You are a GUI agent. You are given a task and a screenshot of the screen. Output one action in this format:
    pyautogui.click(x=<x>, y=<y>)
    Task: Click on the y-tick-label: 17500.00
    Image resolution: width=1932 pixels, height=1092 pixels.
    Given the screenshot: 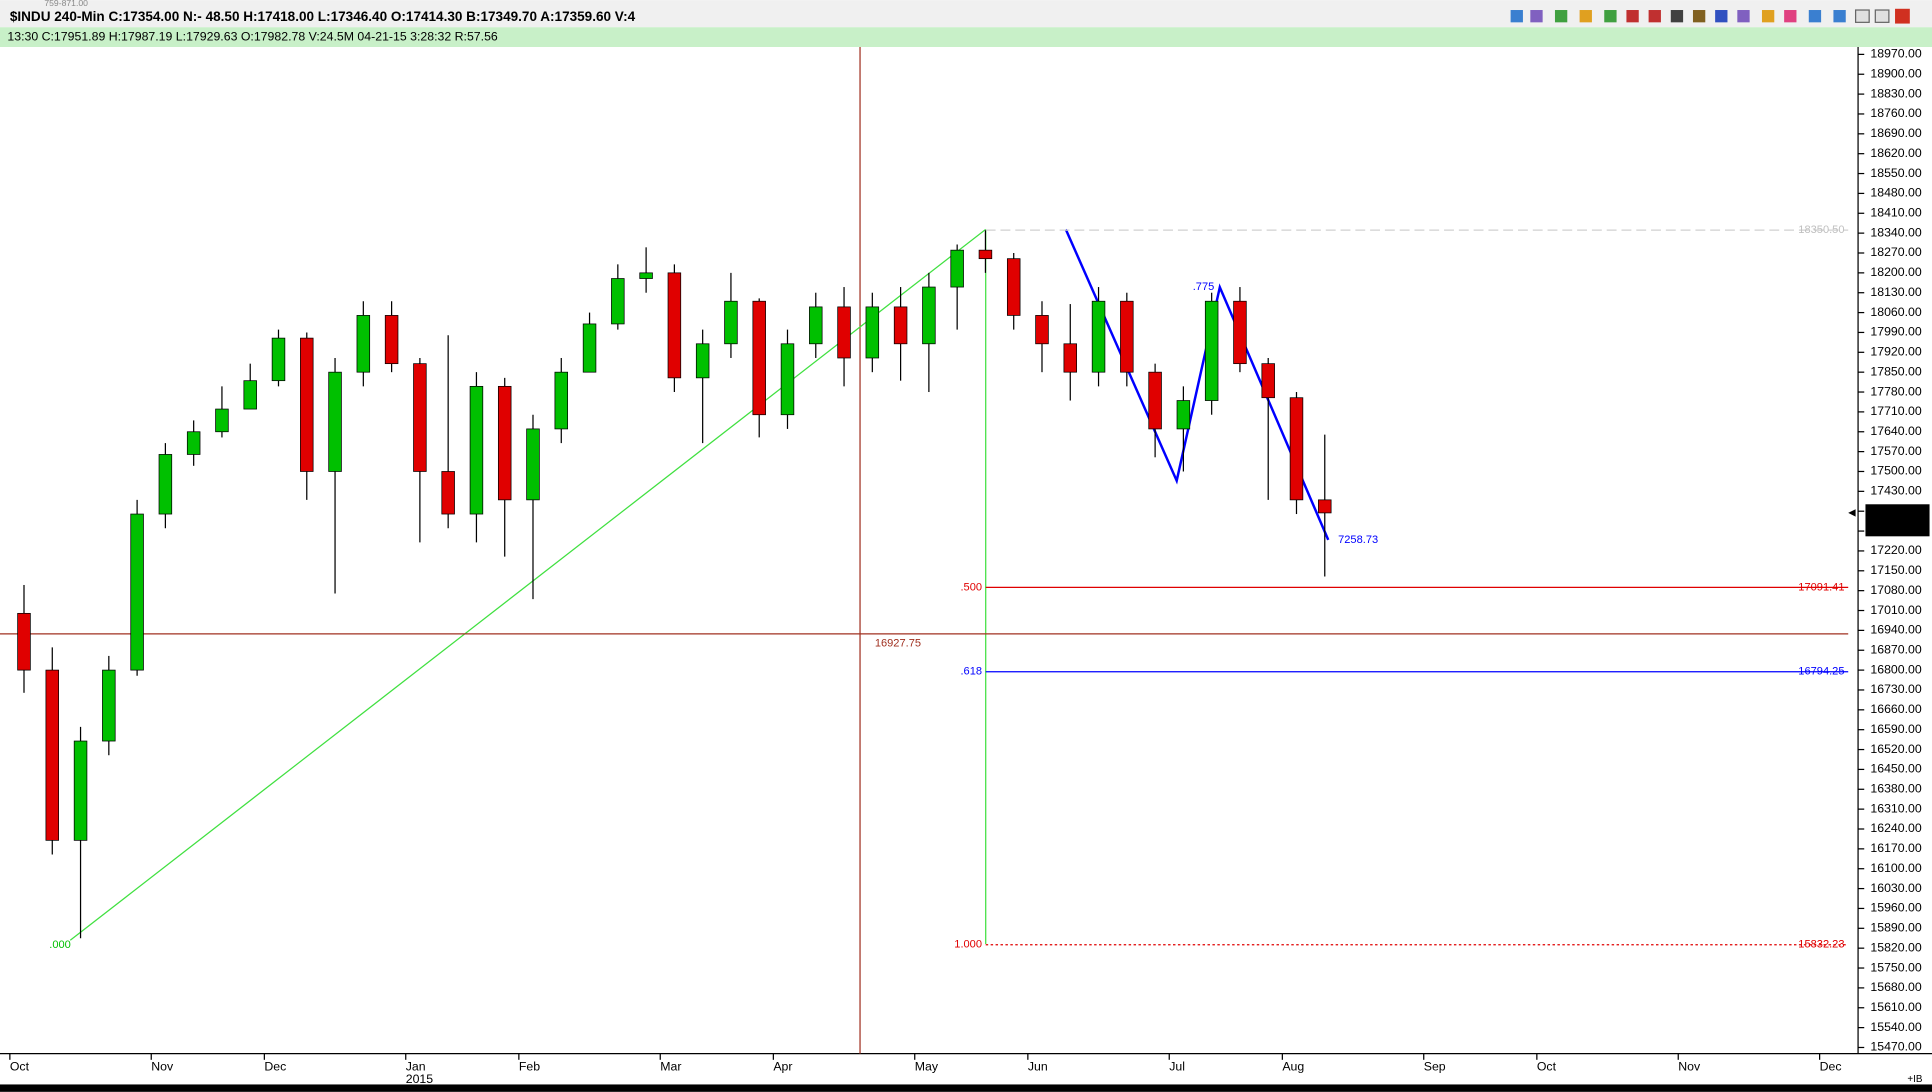 What is the action you would take?
    pyautogui.click(x=1896, y=471)
    